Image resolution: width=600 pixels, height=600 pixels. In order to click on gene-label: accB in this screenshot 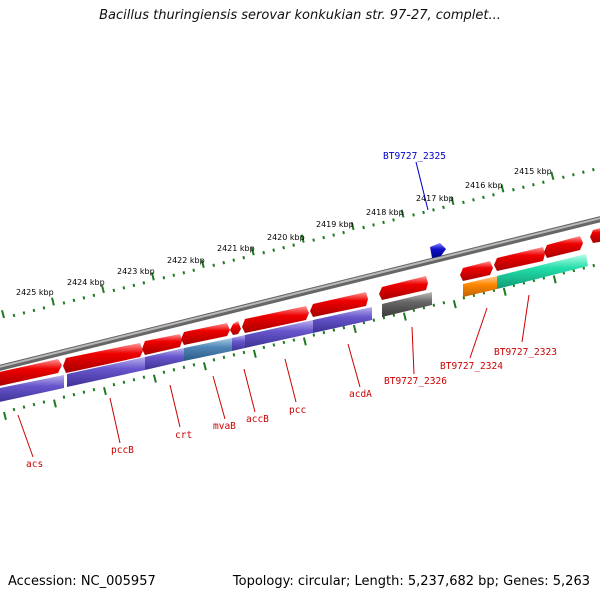, I will do `click(257, 419)`.